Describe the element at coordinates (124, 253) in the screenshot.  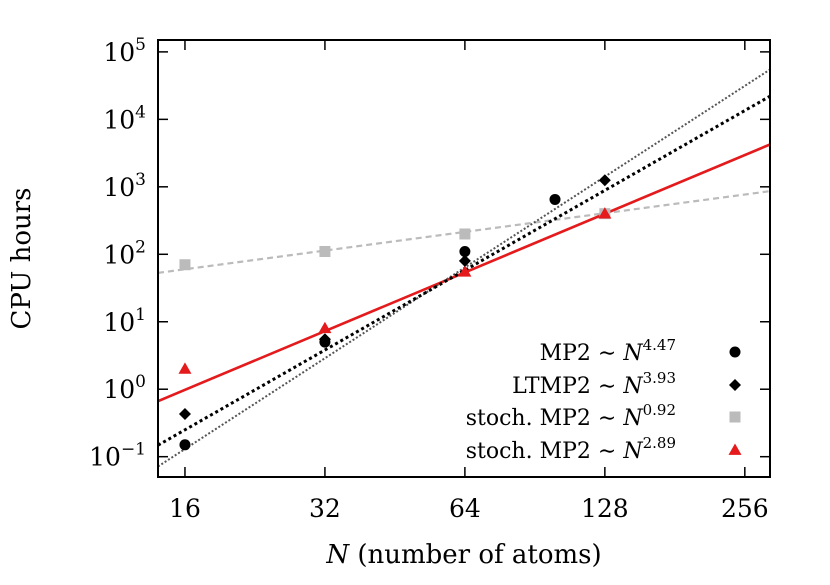
I see `y-tick-label: 10²` at that location.